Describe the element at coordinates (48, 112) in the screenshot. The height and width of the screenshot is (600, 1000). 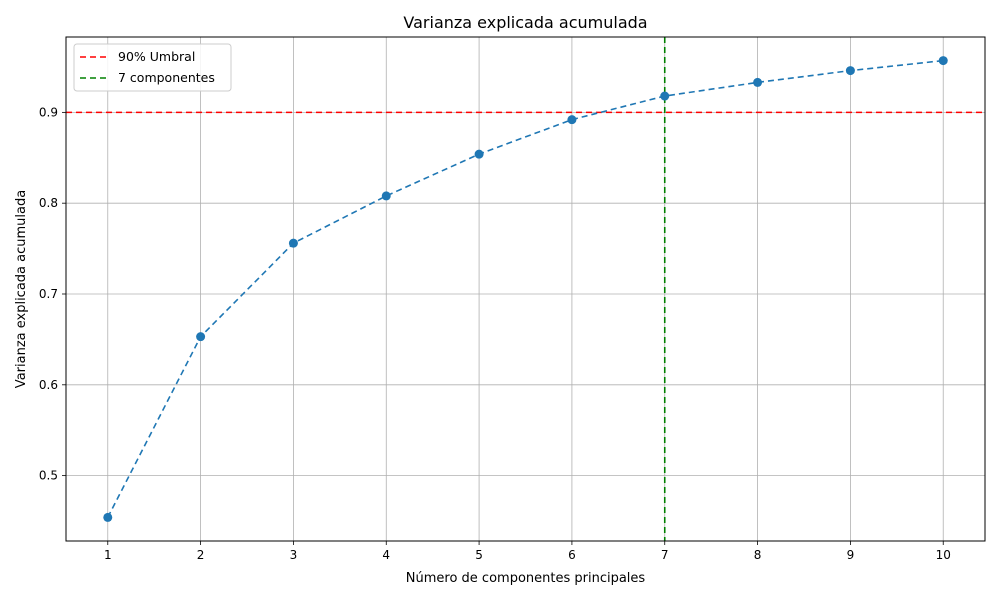
I see `y-tick-label: 0.9` at that location.